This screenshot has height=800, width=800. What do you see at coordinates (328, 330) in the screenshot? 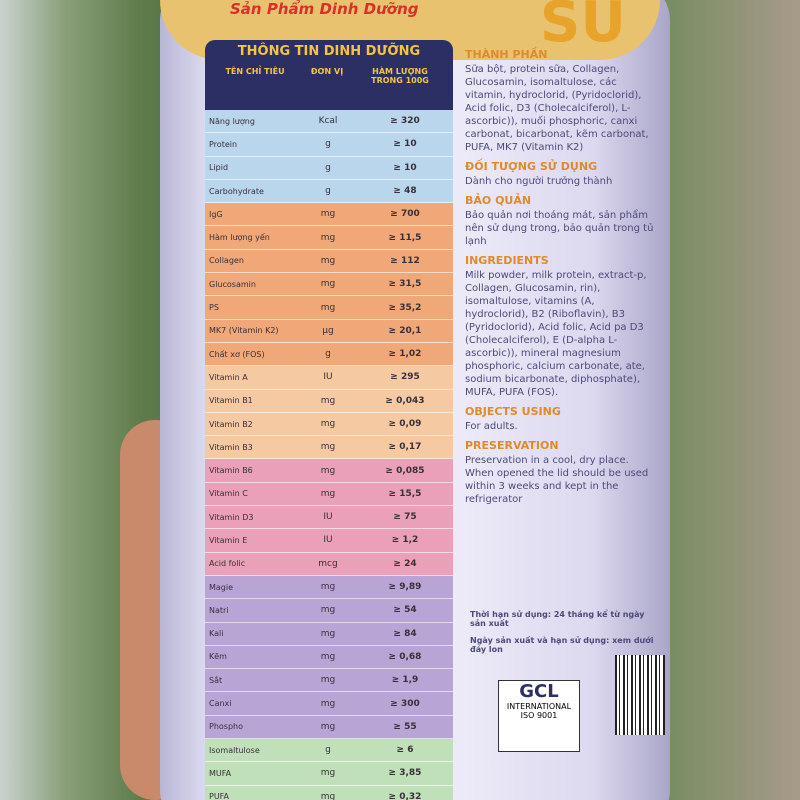
I see `row-unit: µg` at bounding box center [328, 330].